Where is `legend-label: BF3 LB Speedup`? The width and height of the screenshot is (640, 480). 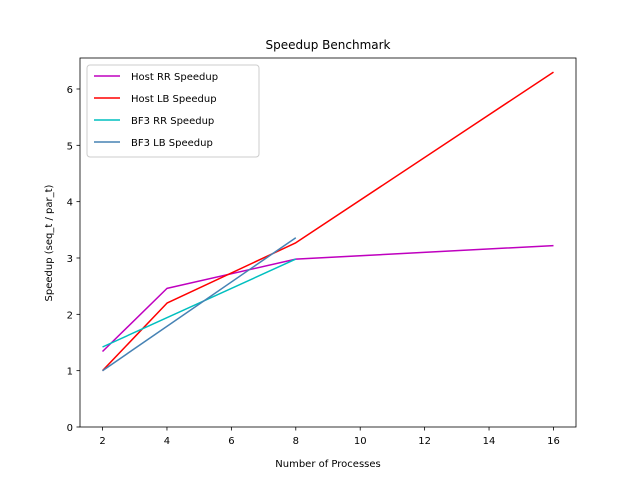 legend-label: BF3 LB Speedup is located at coordinates (172, 143).